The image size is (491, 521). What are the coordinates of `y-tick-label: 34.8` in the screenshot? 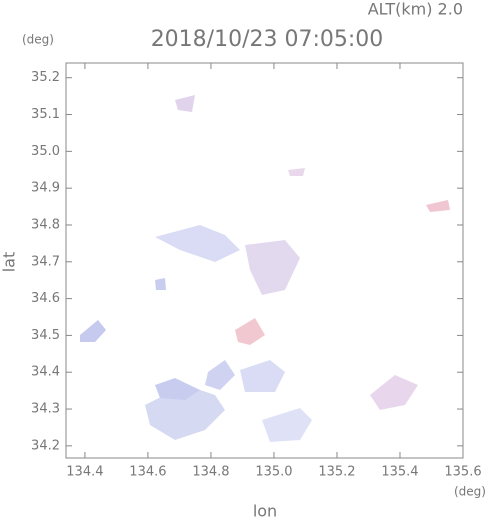 It's located at (45, 224).